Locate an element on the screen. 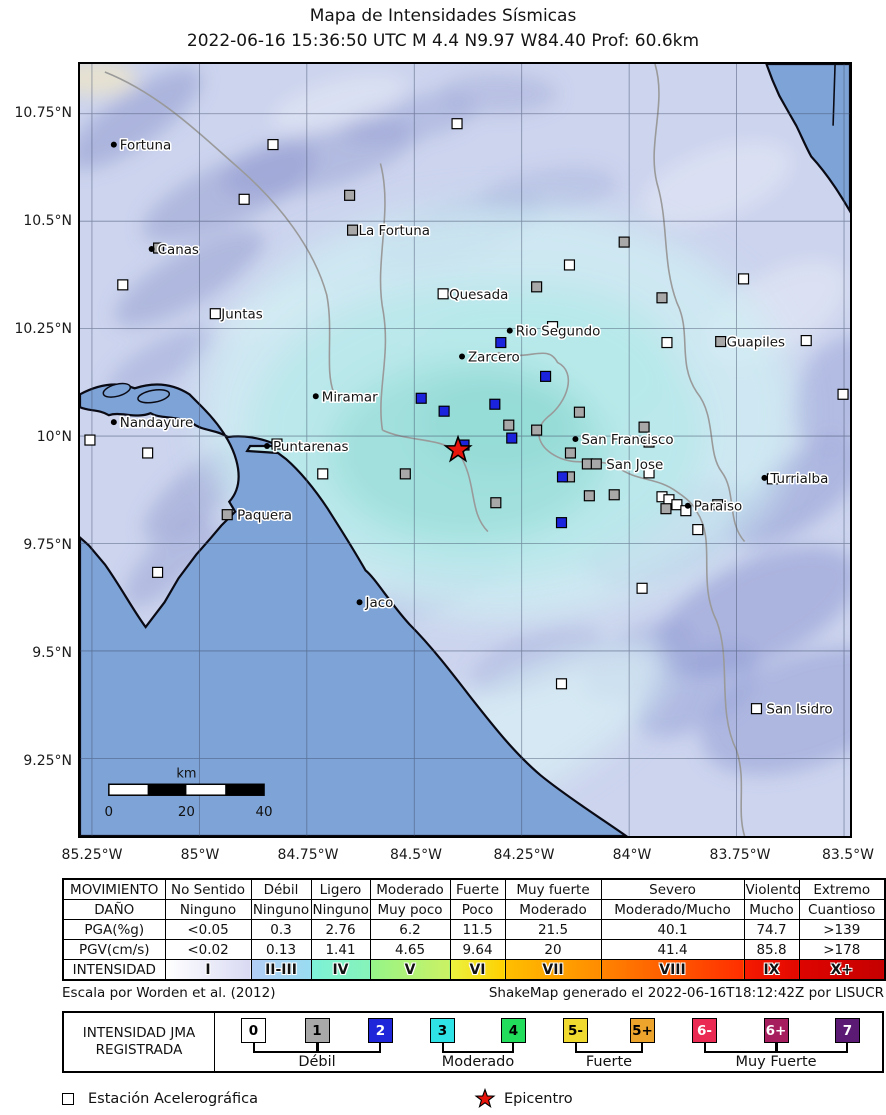 This screenshot has height=1115, width=886. table-cell: No Sentido is located at coordinates (208, 889).